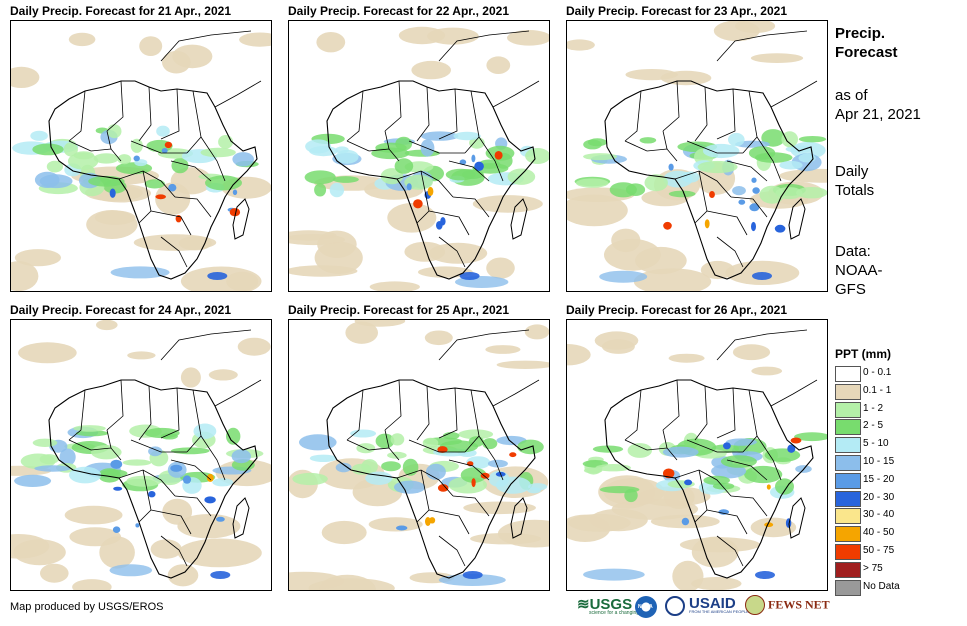  I want to click on legend-label: 30 - 40, so click(879, 515).